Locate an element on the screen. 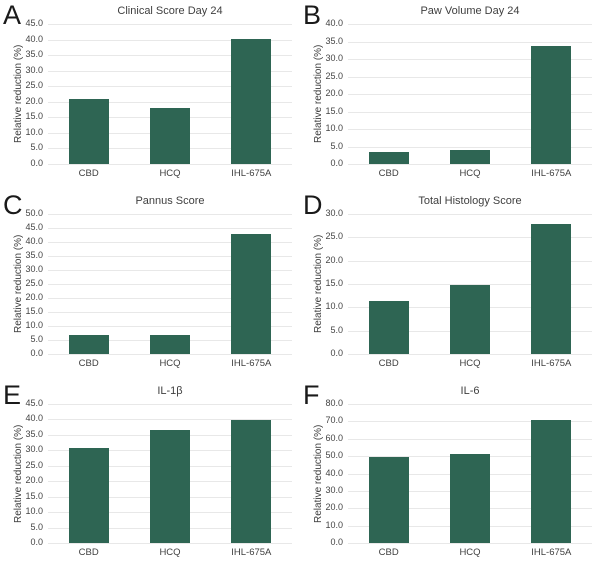 The height and width of the screenshot is (569, 600). panel-letter: D is located at coordinates (313, 205).